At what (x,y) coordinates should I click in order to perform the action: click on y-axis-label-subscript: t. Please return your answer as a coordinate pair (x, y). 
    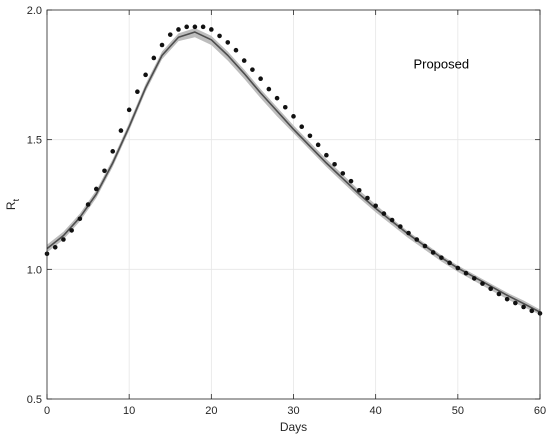
    Looking at the image, I should click on (16, 199).